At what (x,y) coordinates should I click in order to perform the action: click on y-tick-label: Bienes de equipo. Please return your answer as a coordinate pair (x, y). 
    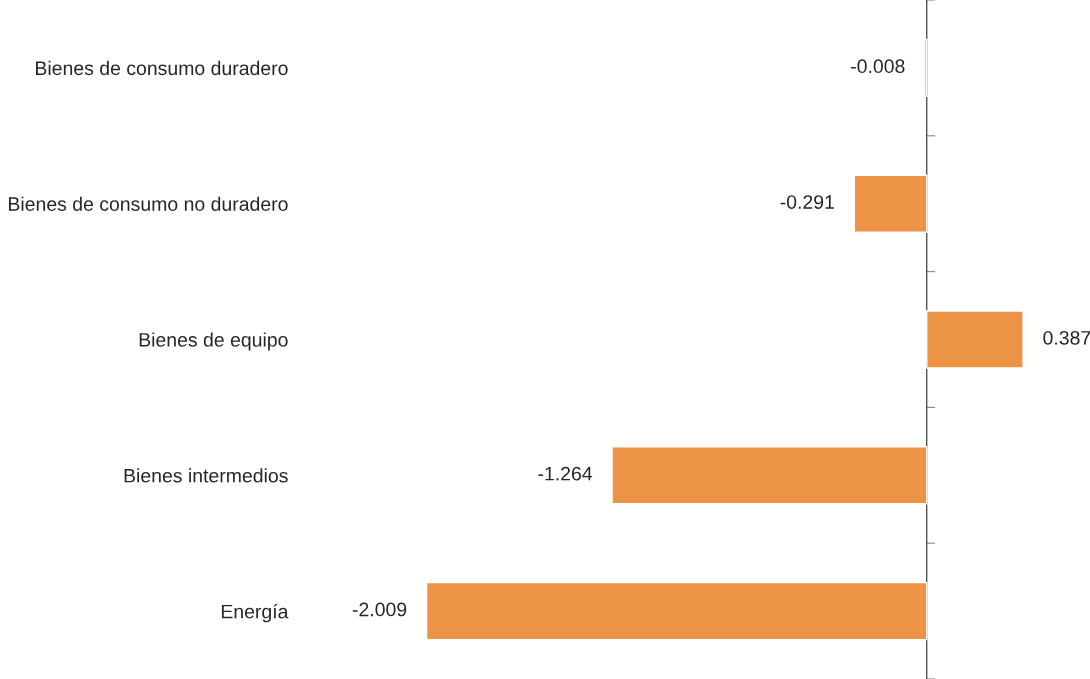
    Looking at the image, I should click on (213, 341).